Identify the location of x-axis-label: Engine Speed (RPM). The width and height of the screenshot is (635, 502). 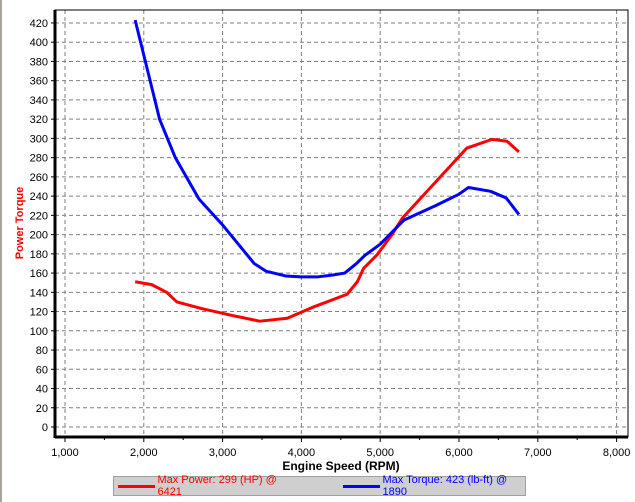
(340, 466).